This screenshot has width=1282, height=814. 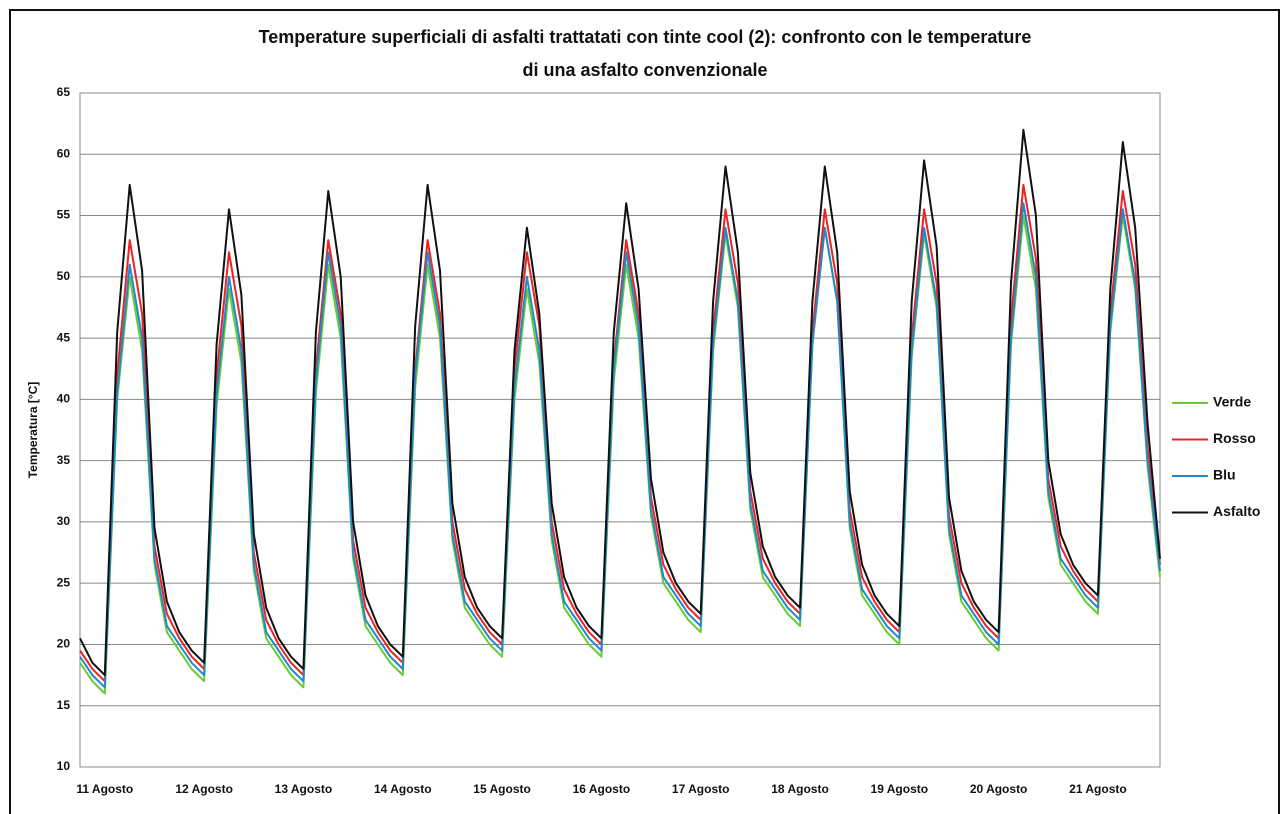 What do you see at coordinates (1224, 475) in the screenshot?
I see `legend-label: Blu` at bounding box center [1224, 475].